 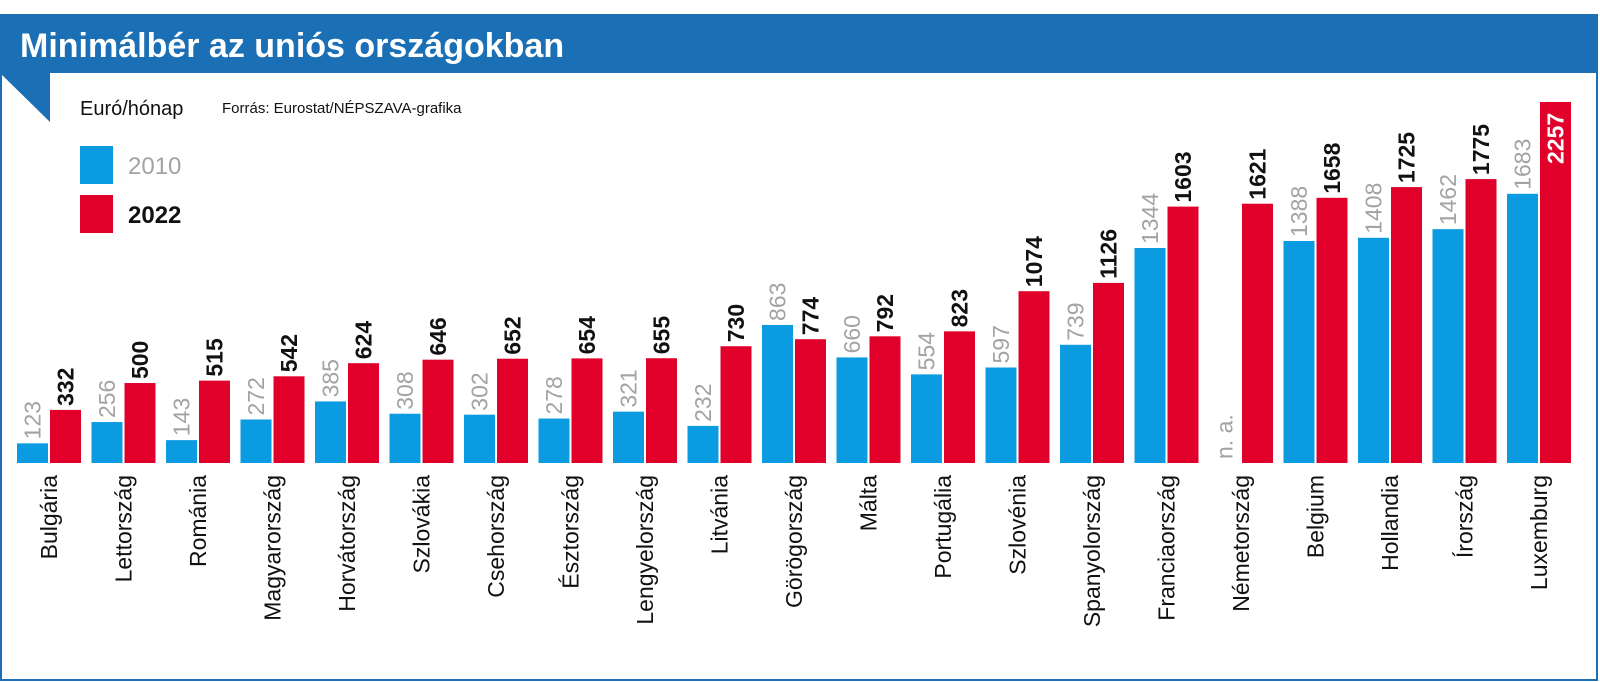 What do you see at coordinates (422, 524) in the screenshot?
I see `category-label: Szlovákia` at bounding box center [422, 524].